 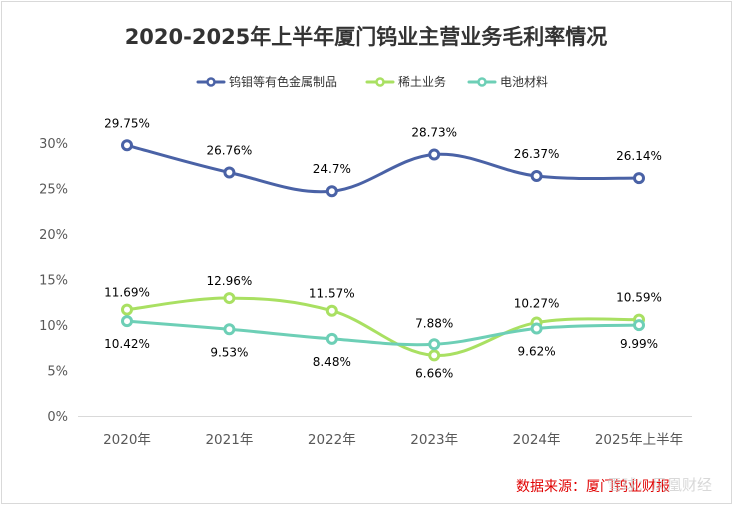 I want to click on data-label: 10.42%, so click(x=127, y=344).